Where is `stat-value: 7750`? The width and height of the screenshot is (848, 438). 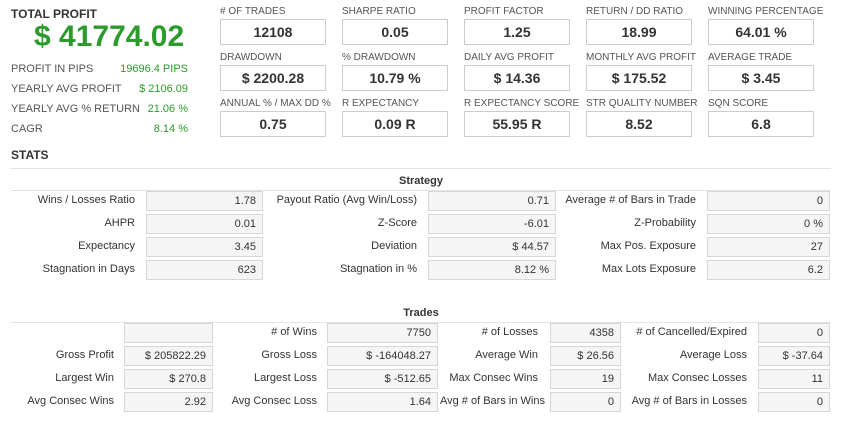 stat-value: 7750 is located at coordinates (382, 333).